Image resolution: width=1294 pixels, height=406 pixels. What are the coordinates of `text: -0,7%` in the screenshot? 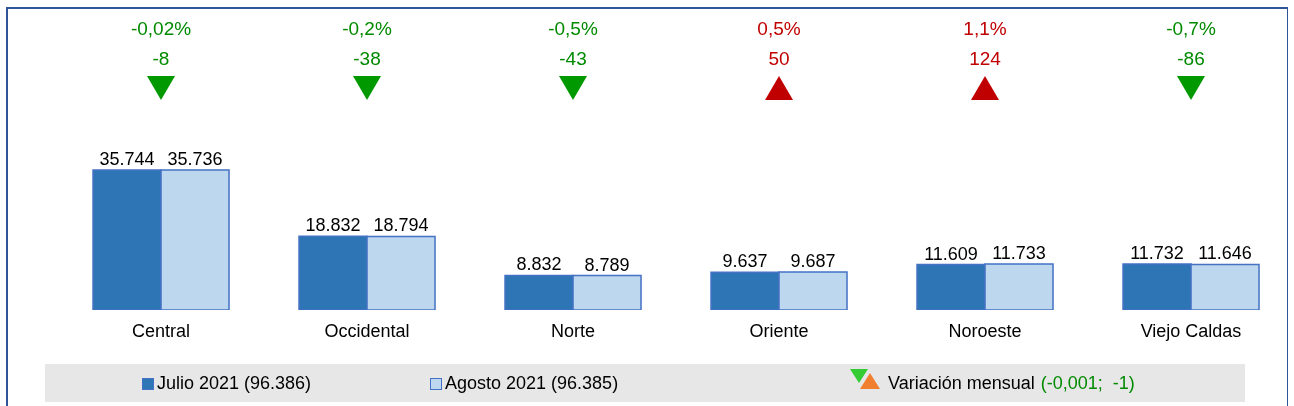 It's located at (1191, 29).